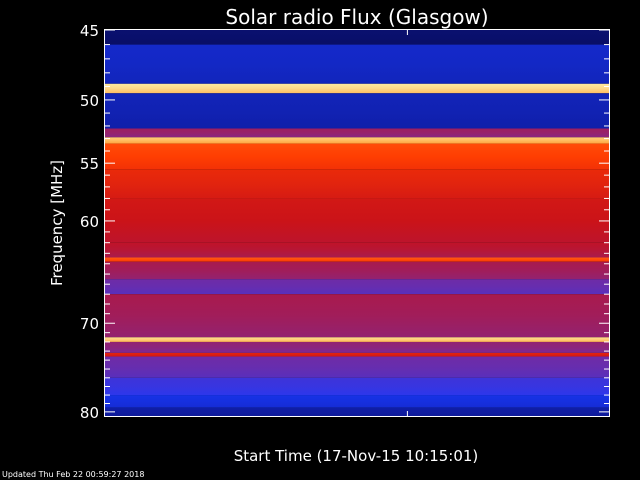 This screenshot has height=480, width=640. I want to click on y-tick-label: 60, so click(89, 222).